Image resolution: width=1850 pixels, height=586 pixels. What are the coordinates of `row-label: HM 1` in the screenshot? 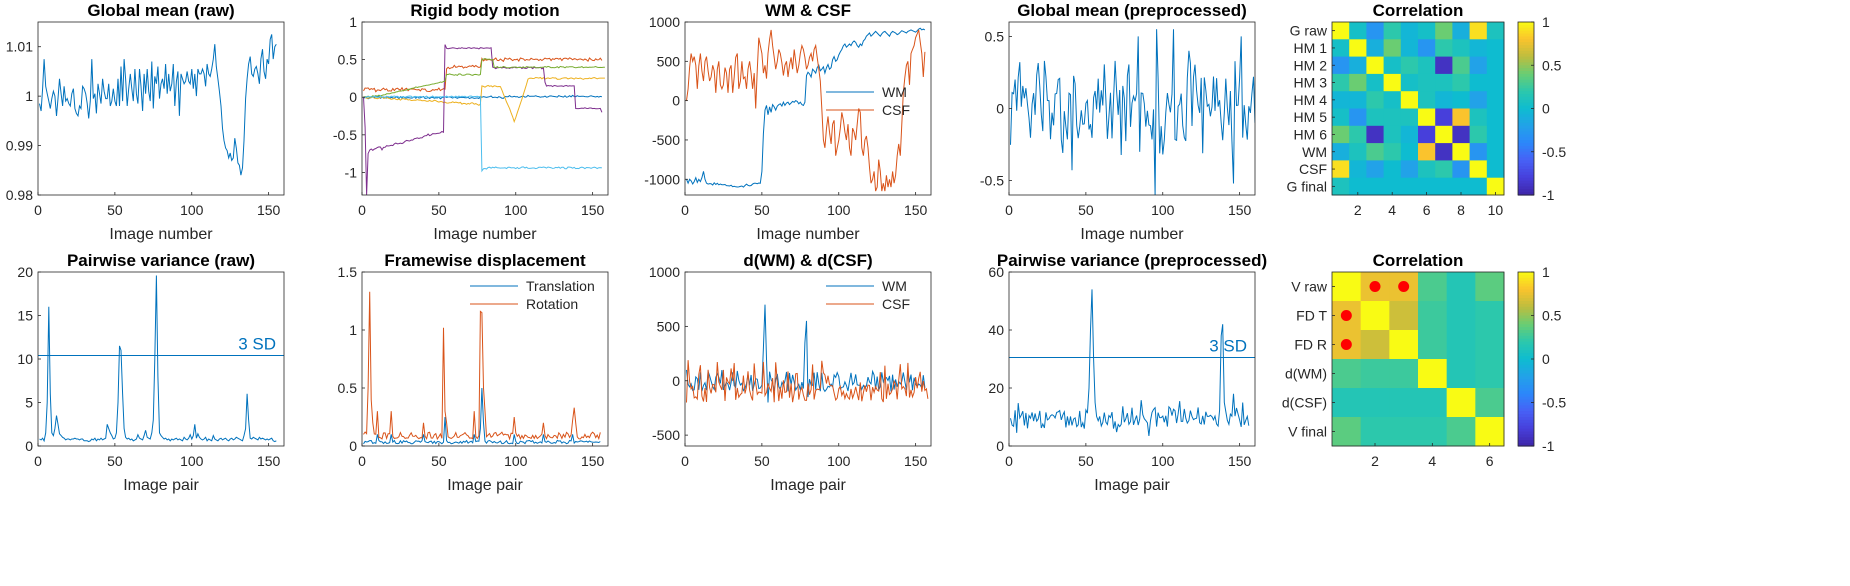 It's located at (1311, 48).